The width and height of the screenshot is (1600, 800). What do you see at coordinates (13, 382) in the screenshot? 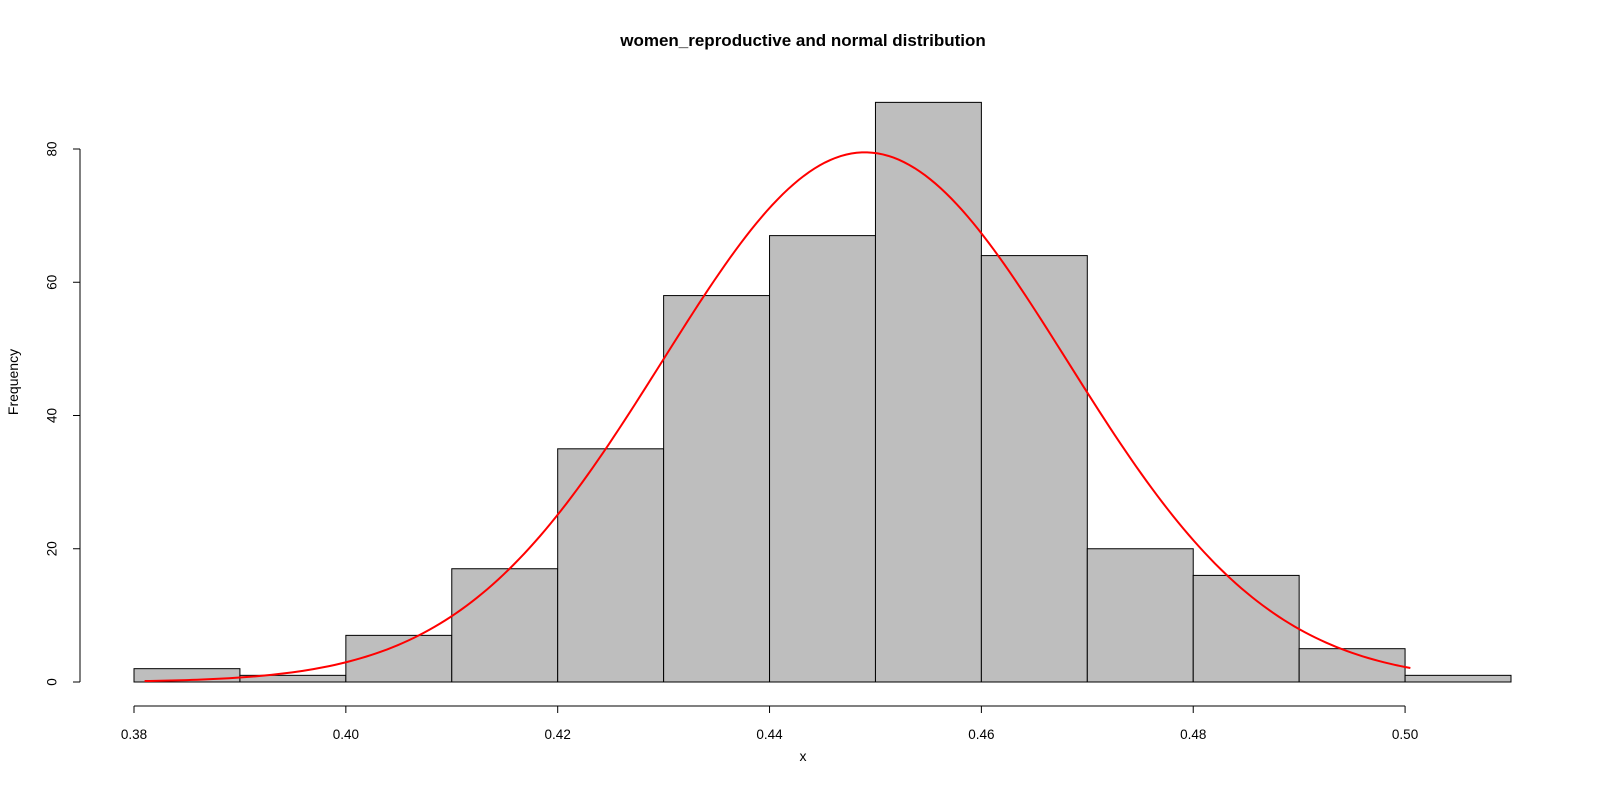
I see `y-axis-label: Frequency` at bounding box center [13, 382].